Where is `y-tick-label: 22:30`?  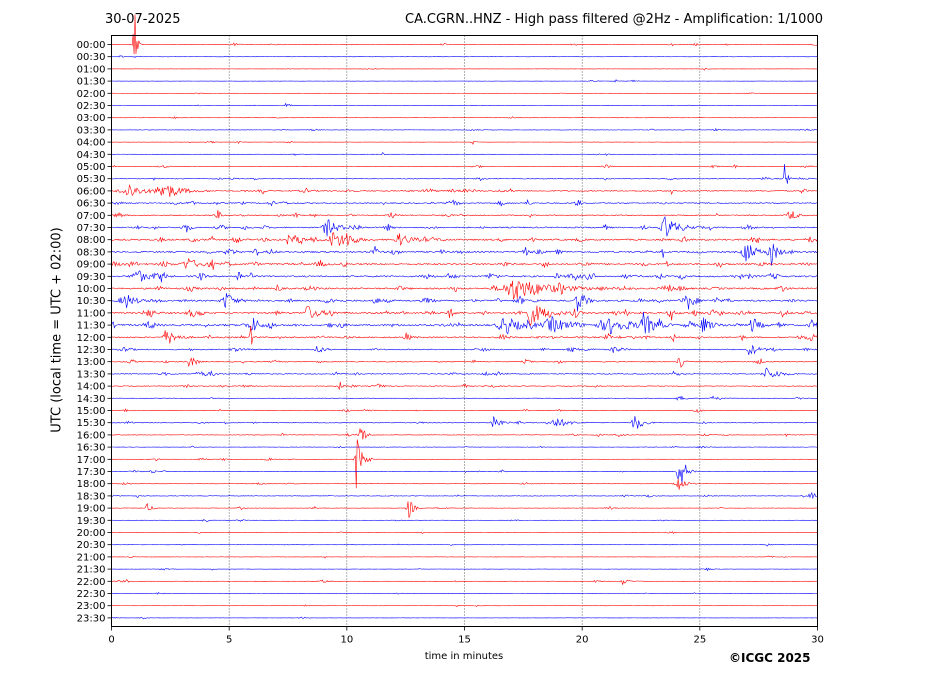 y-tick-label: 22:30 is located at coordinates (91, 594).